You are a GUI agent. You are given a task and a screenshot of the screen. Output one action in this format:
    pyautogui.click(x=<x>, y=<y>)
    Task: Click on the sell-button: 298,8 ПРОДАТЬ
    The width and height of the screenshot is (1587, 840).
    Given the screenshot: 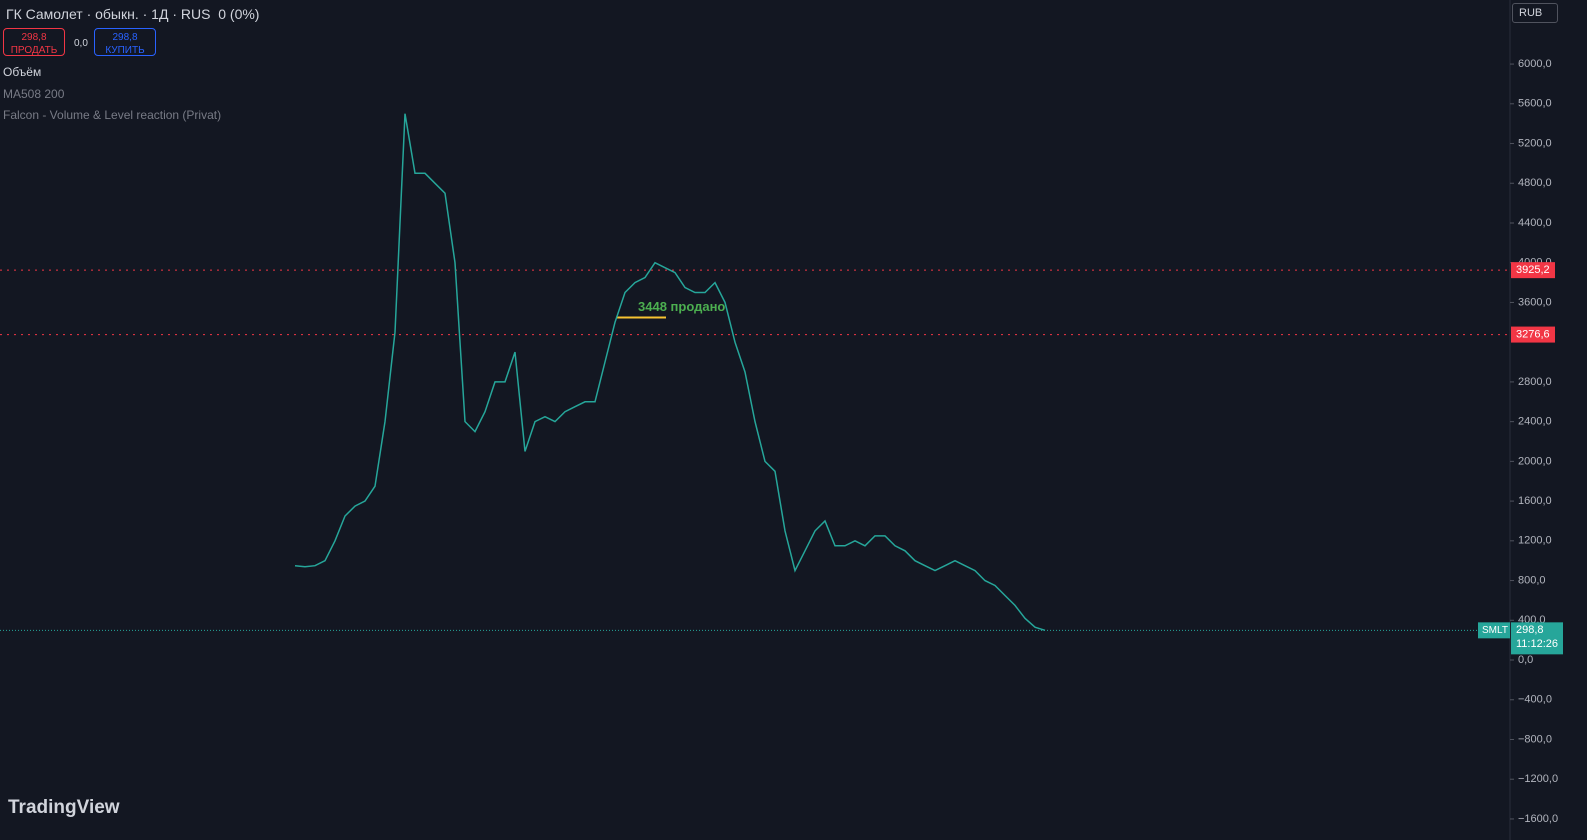 What is the action you would take?
    pyautogui.click(x=34, y=42)
    